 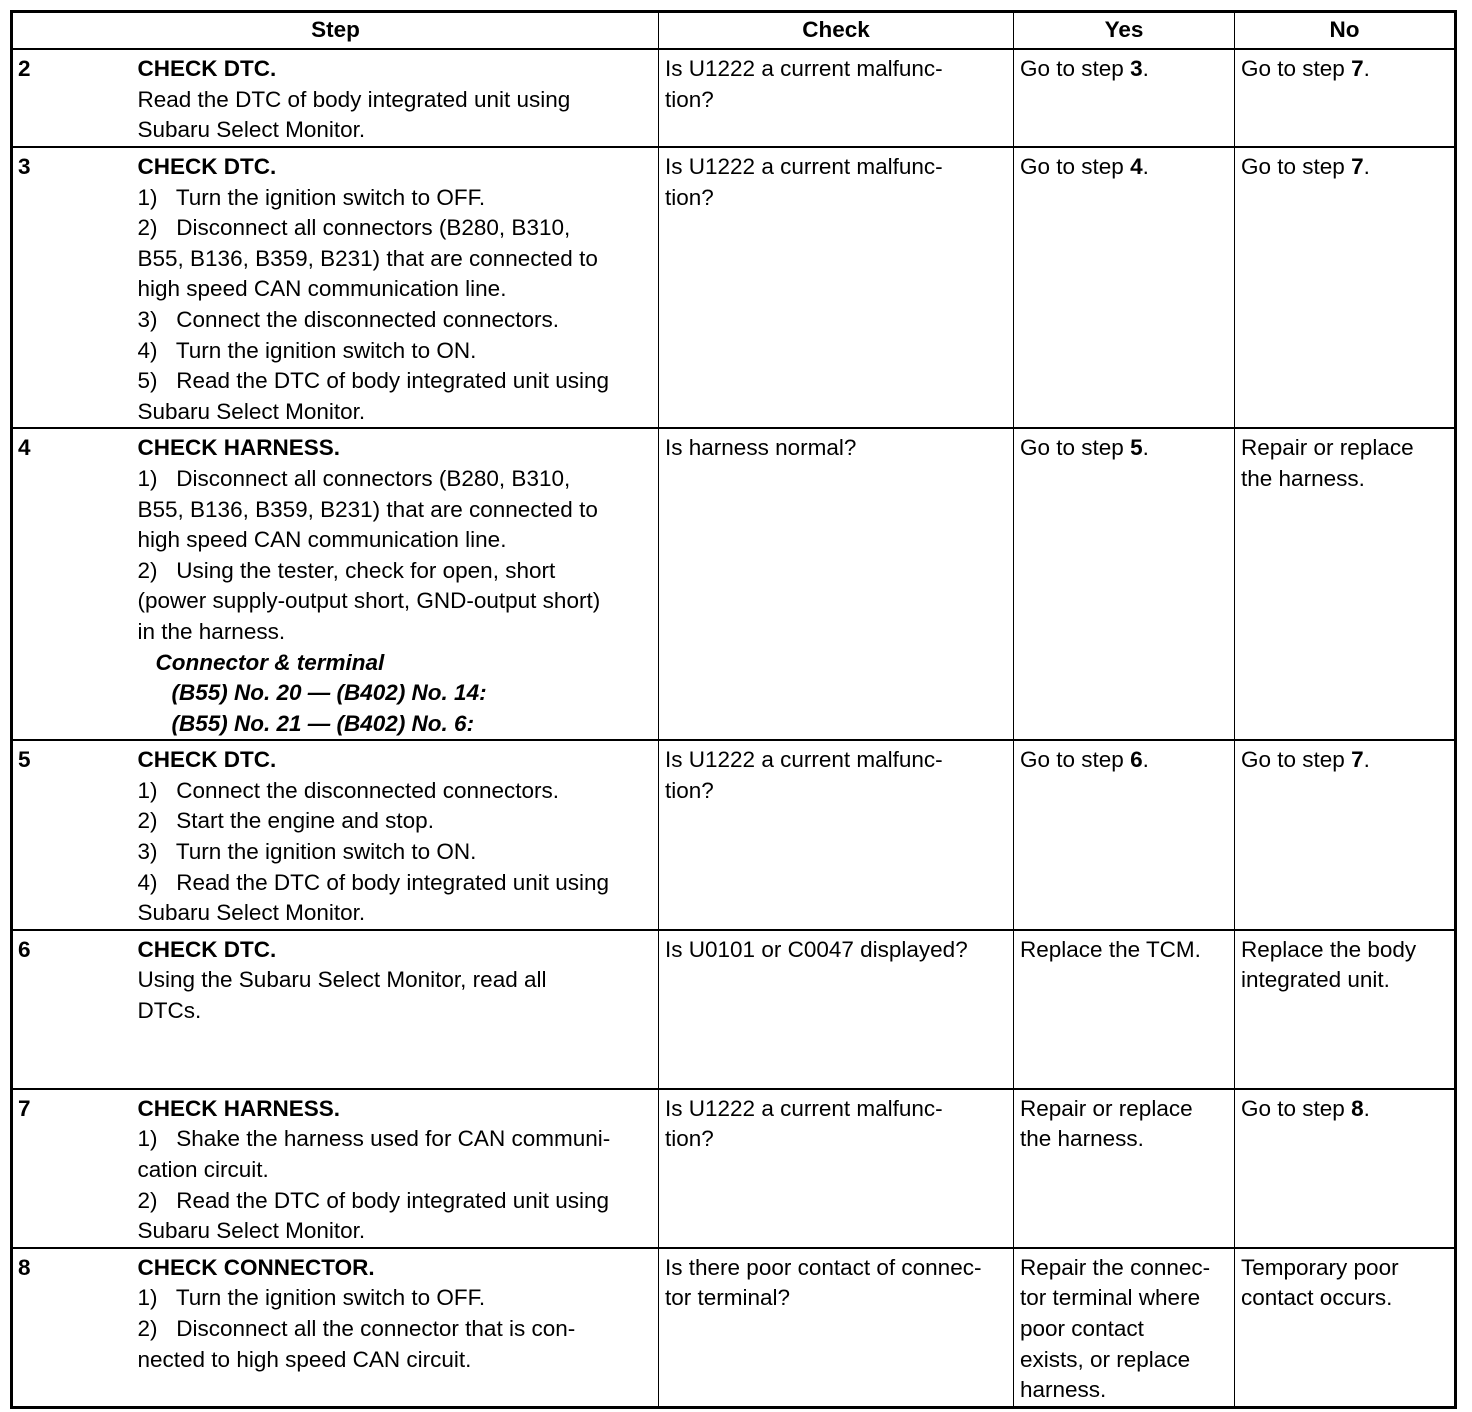 What do you see at coordinates (239, 448) in the screenshot?
I see `step-title: CHECK HARNESS.` at bounding box center [239, 448].